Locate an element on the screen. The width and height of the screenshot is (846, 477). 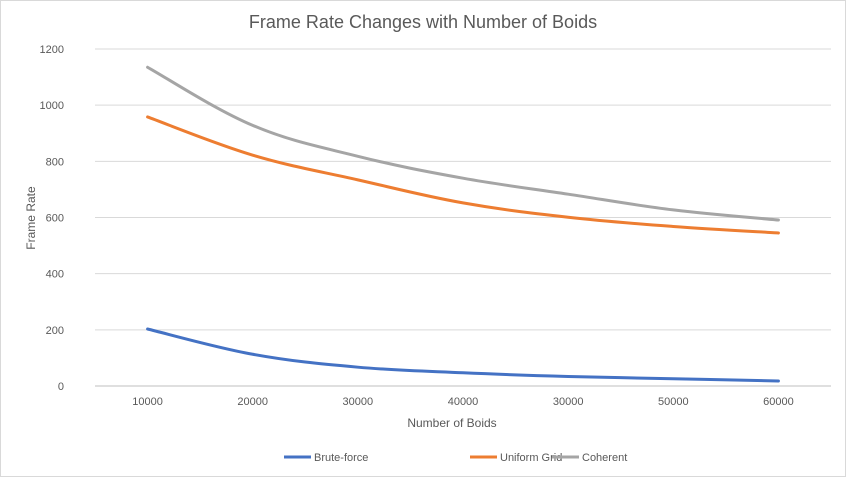
y-tick-label: 600 is located at coordinates (55, 219).